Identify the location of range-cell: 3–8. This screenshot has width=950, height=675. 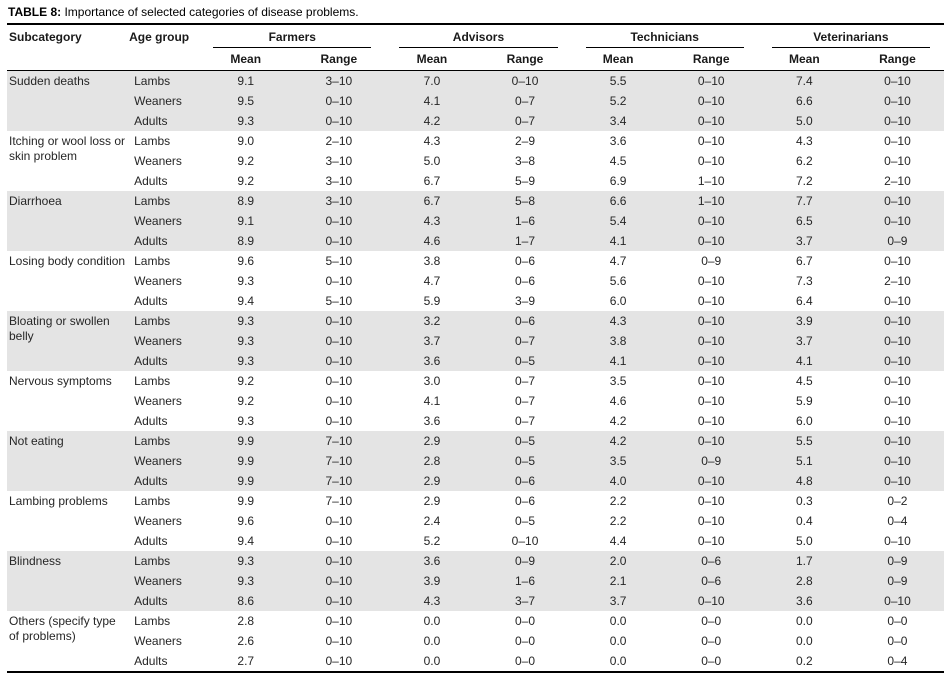
(525, 161).